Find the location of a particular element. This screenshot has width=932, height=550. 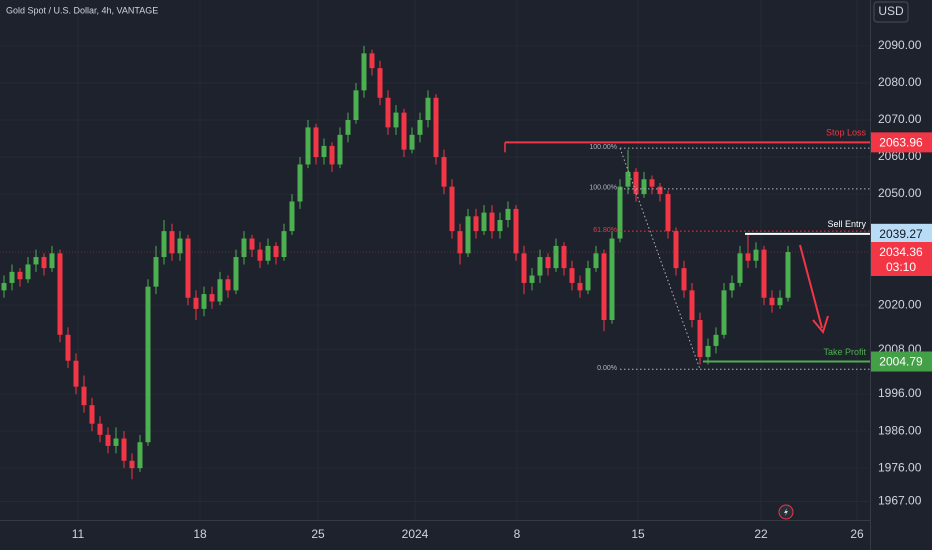

logo is located at coordinates (786, 512).